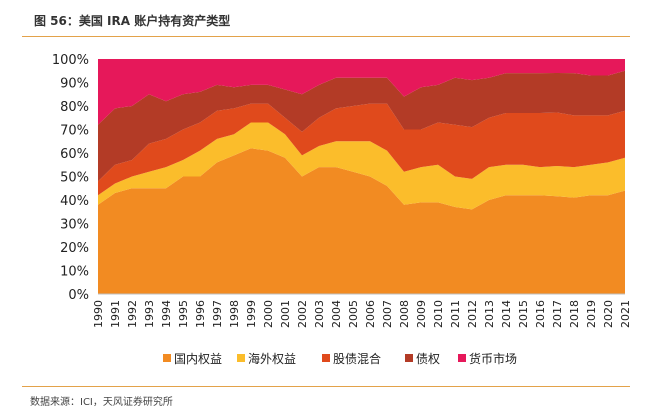 This screenshot has width=645, height=411. Describe the element at coordinates (74, 248) in the screenshot. I see `y-tick-label: 20%` at that location.